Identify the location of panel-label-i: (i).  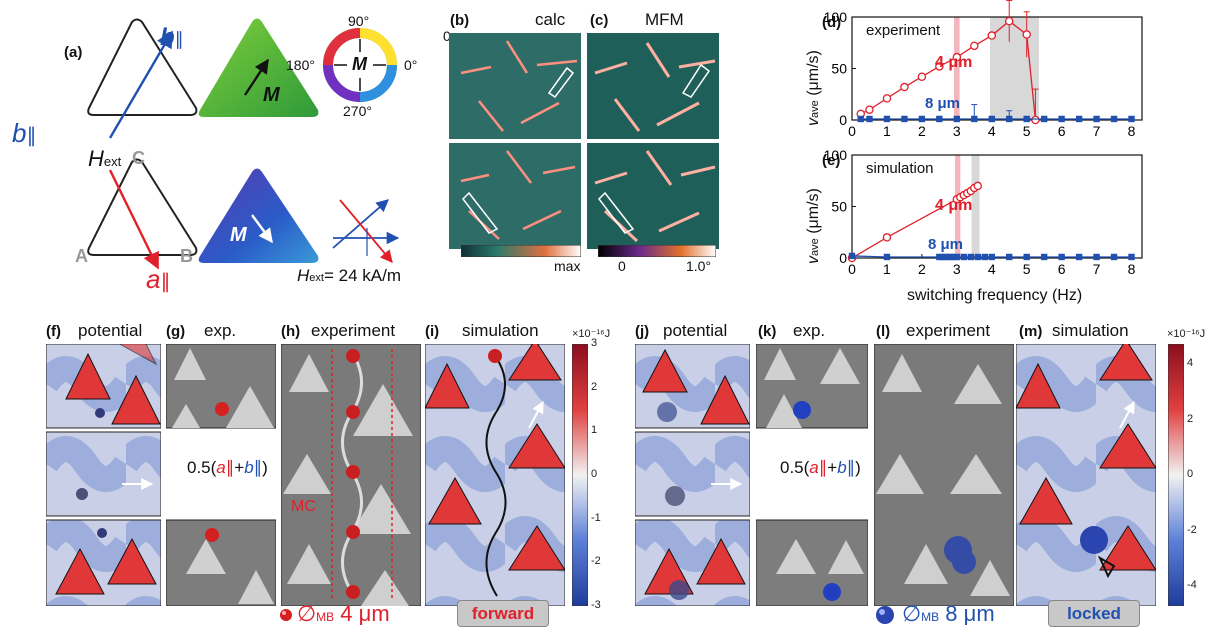
(432, 331).